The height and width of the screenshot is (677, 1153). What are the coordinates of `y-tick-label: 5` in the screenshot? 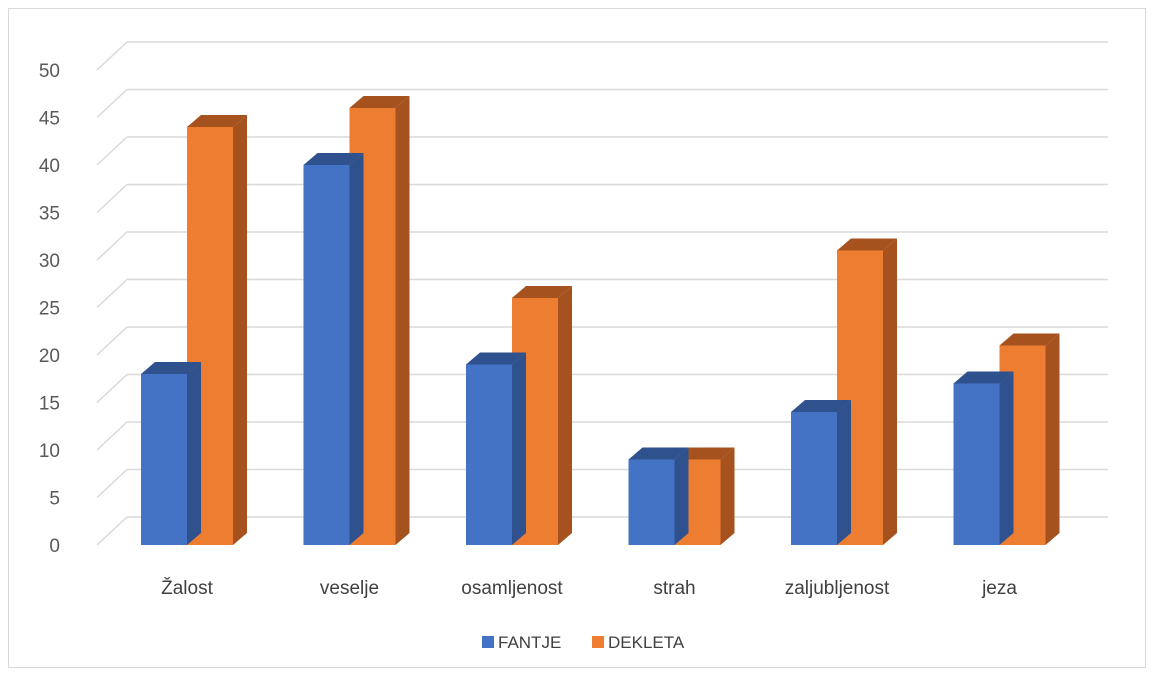 It's located at (54, 499).